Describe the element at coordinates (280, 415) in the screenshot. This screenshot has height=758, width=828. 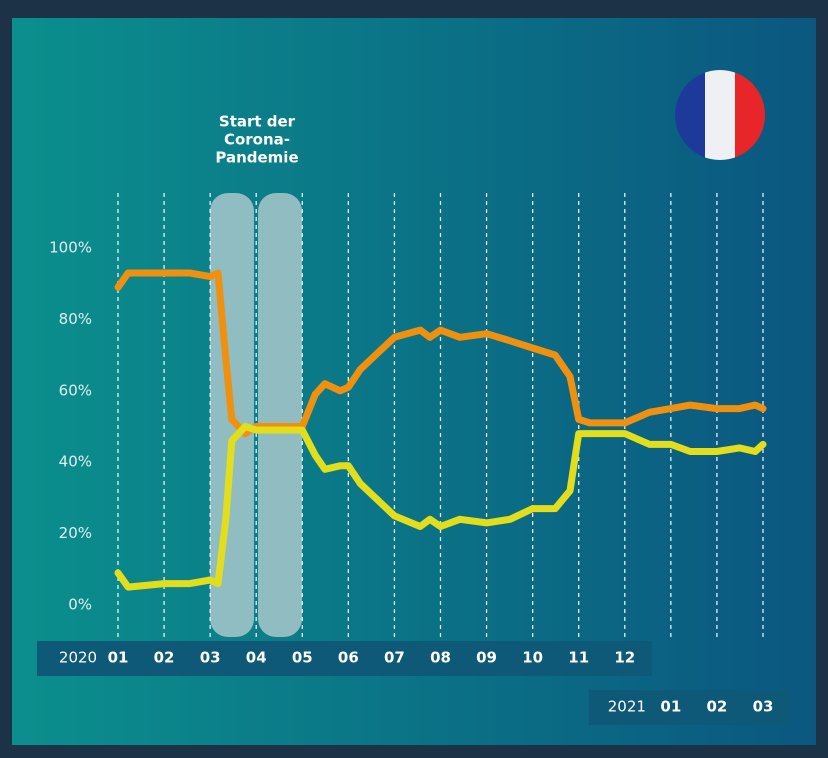
I see `highlight-band` at that location.